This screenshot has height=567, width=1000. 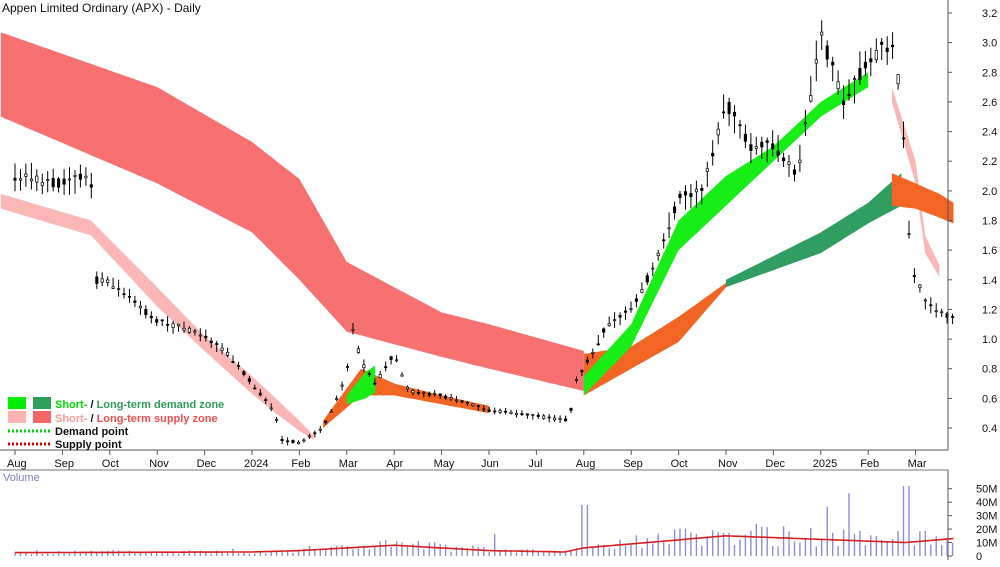 What do you see at coordinates (42, 417) in the screenshot?
I see `legend-swatch-long-supply` at bounding box center [42, 417].